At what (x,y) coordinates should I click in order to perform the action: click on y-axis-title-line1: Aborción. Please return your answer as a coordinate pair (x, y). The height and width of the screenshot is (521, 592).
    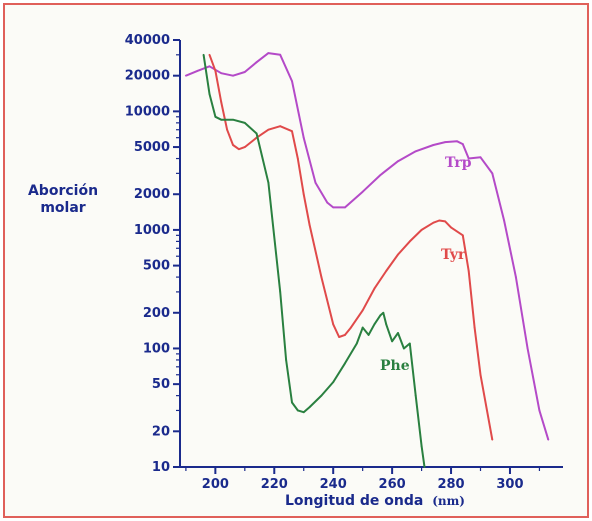
    Looking at the image, I should click on (63, 191).